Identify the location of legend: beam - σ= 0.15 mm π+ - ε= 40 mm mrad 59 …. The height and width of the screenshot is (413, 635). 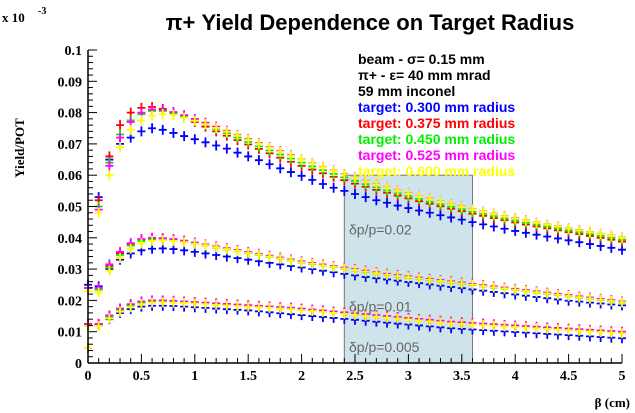
(436, 115).